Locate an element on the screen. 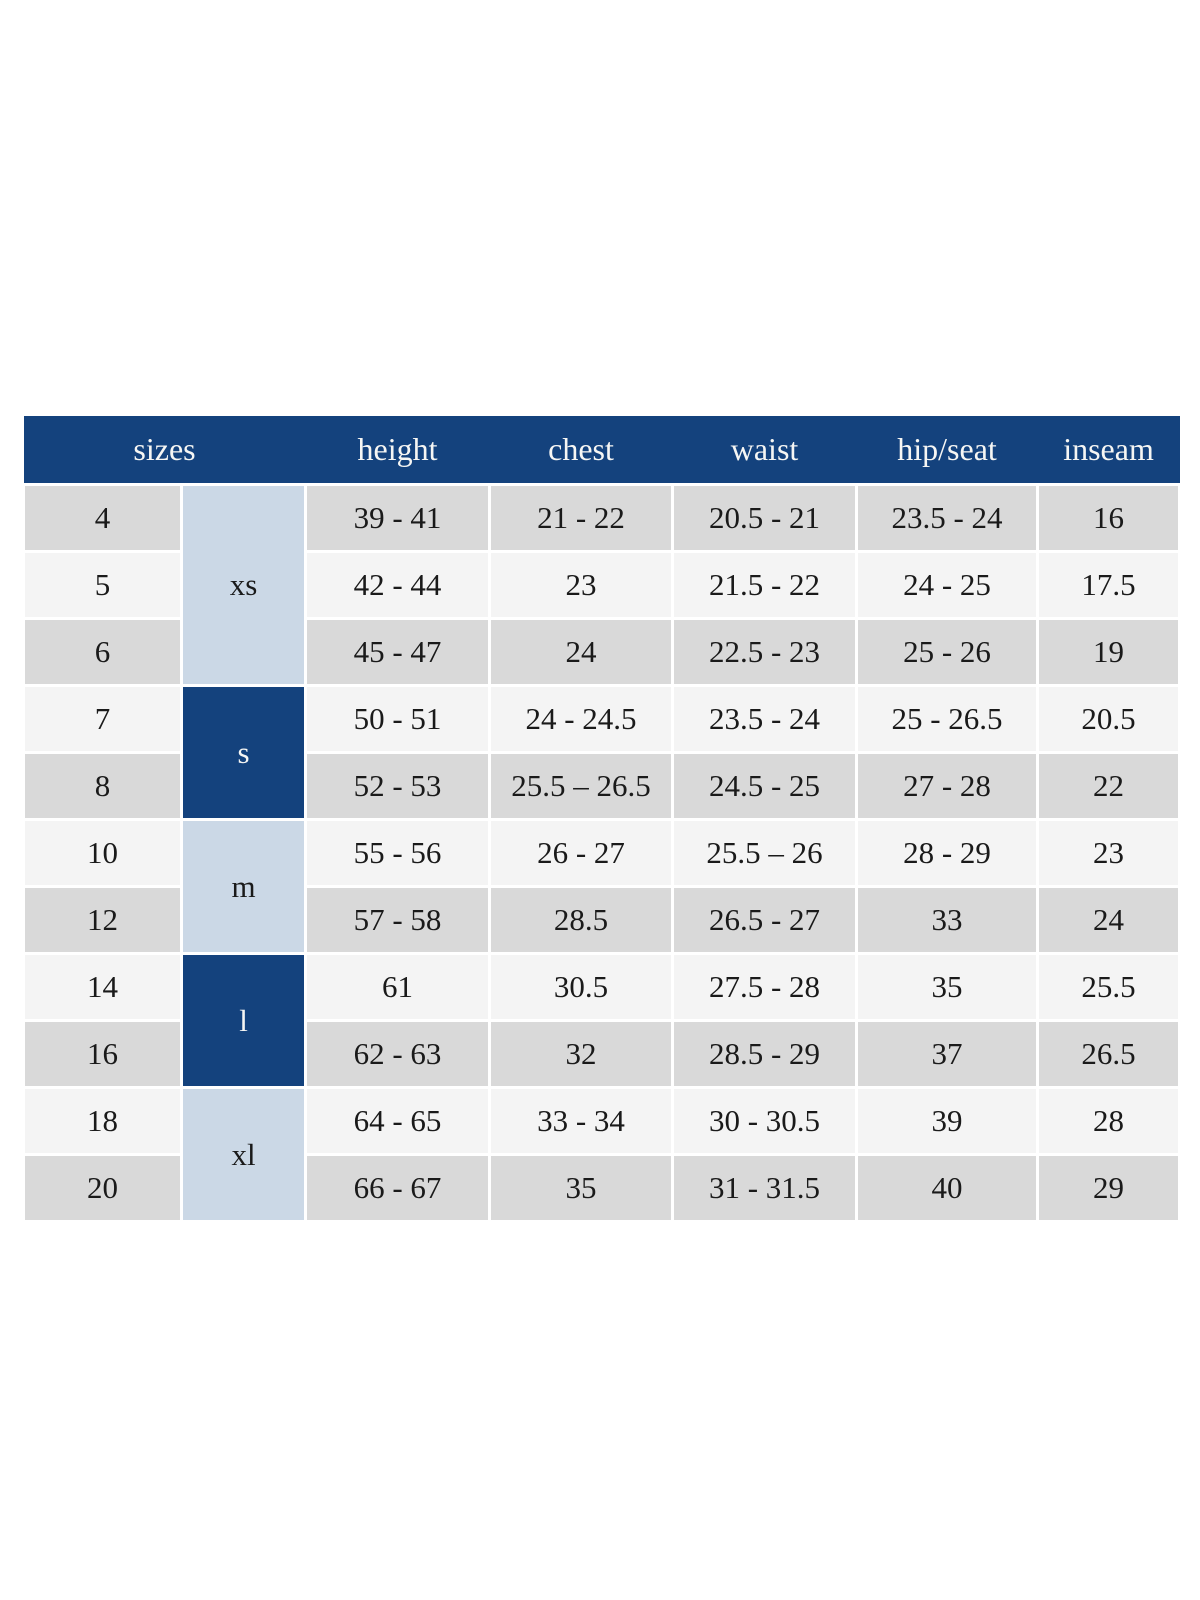 The image size is (1200, 1600). cell-chest: 28.5 is located at coordinates (581, 920).